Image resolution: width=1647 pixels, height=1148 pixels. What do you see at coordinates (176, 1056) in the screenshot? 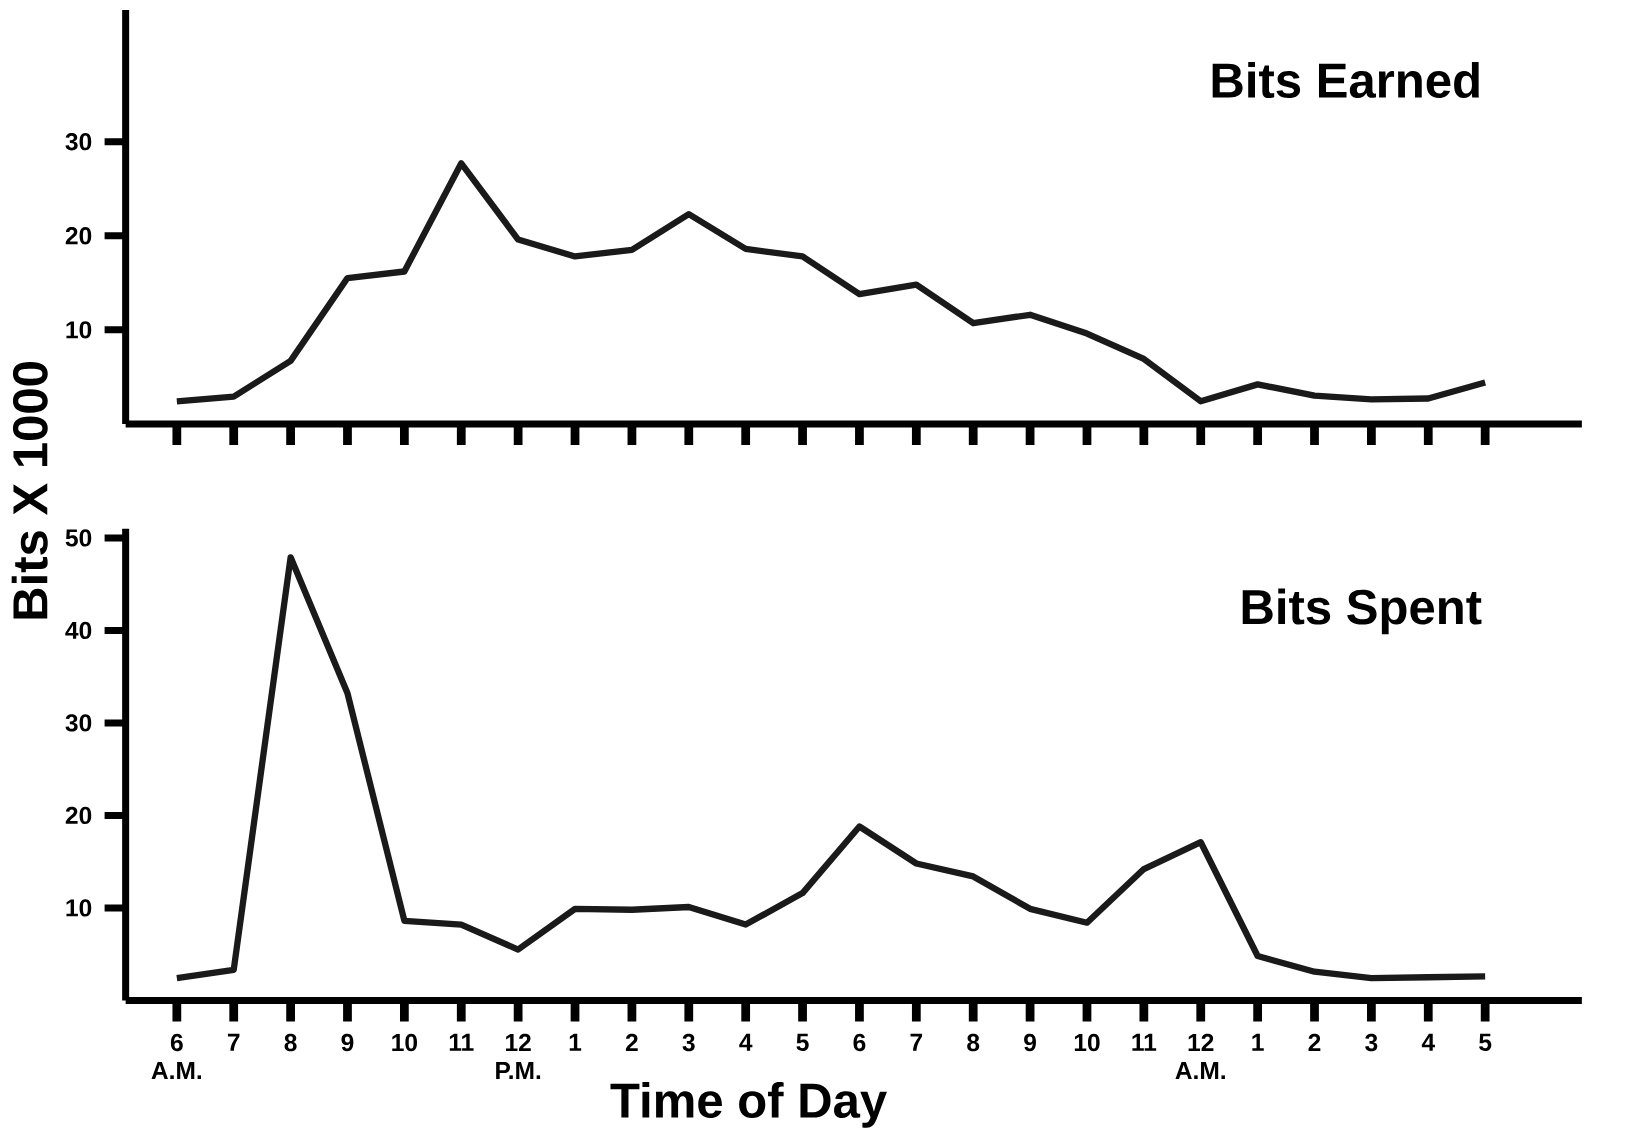
I see `x-tick-label: 6 A.M.` at bounding box center [176, 1056].